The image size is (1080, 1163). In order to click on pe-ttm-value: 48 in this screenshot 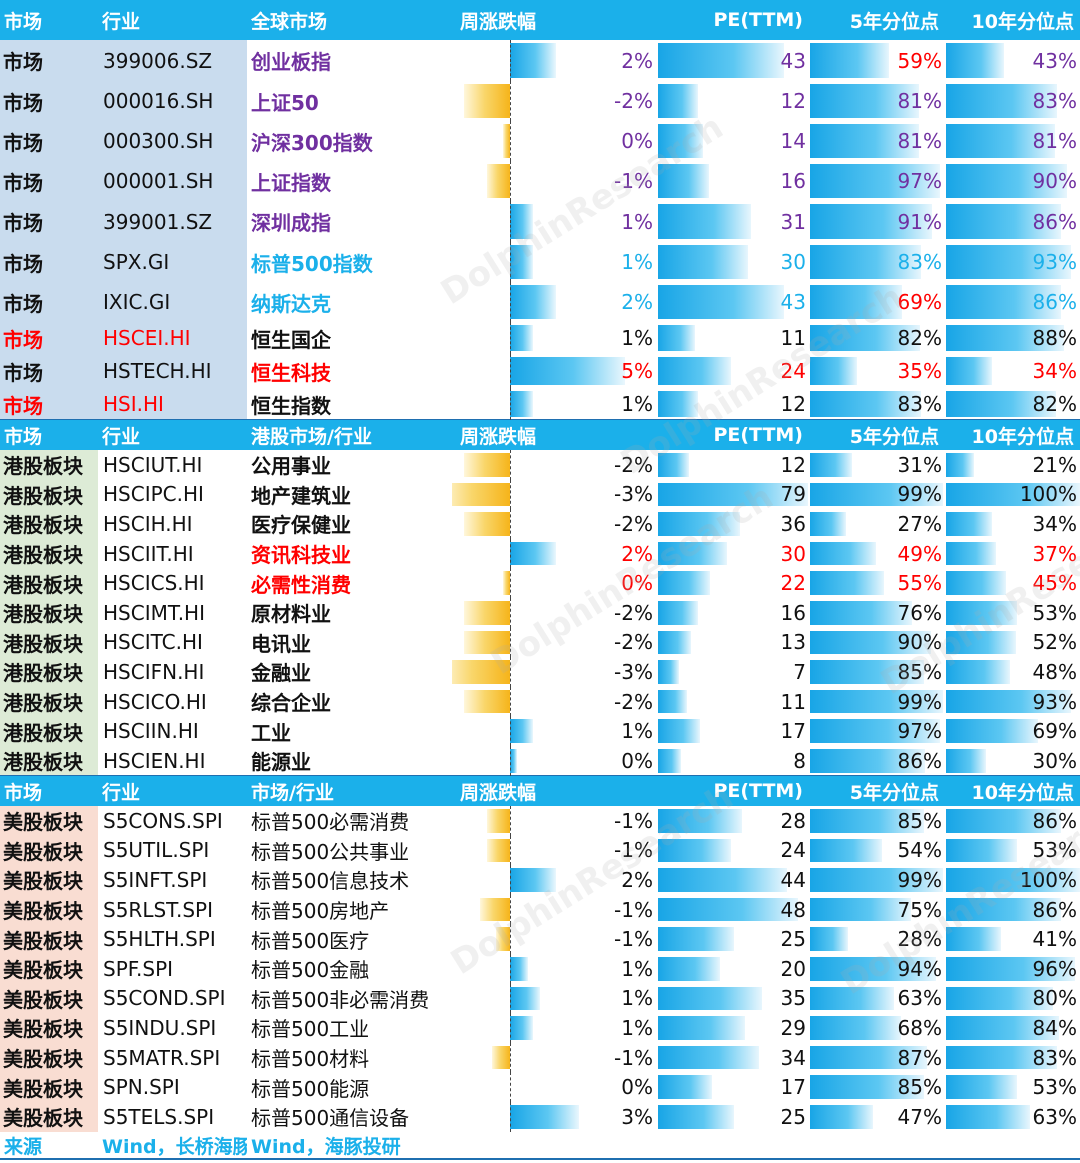, I will do `click(793, 909)`.